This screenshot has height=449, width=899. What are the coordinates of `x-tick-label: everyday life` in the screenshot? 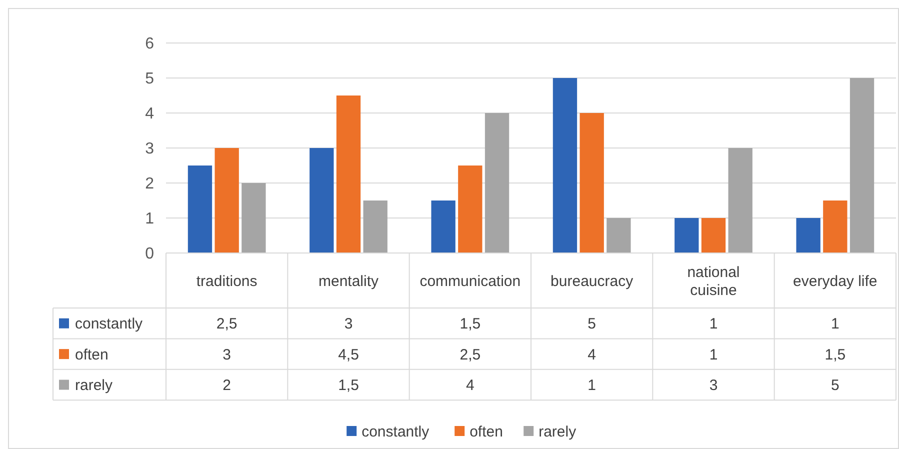 It's located at (835, 281).